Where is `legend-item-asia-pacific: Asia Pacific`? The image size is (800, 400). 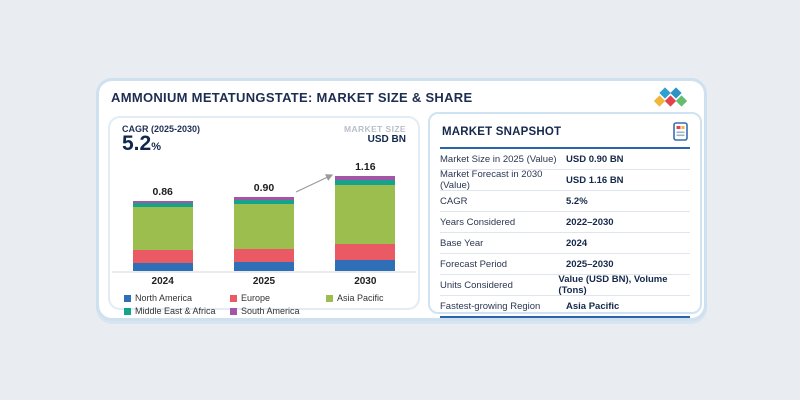
legend-item-asia-pacific: Asia Pacific is located at coordinates (372, 298).